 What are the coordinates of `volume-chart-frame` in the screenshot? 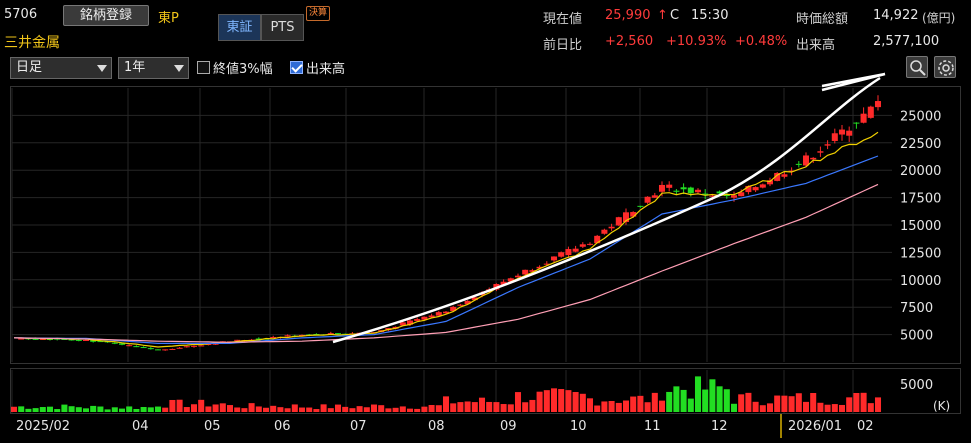 It's located at (485, 391).